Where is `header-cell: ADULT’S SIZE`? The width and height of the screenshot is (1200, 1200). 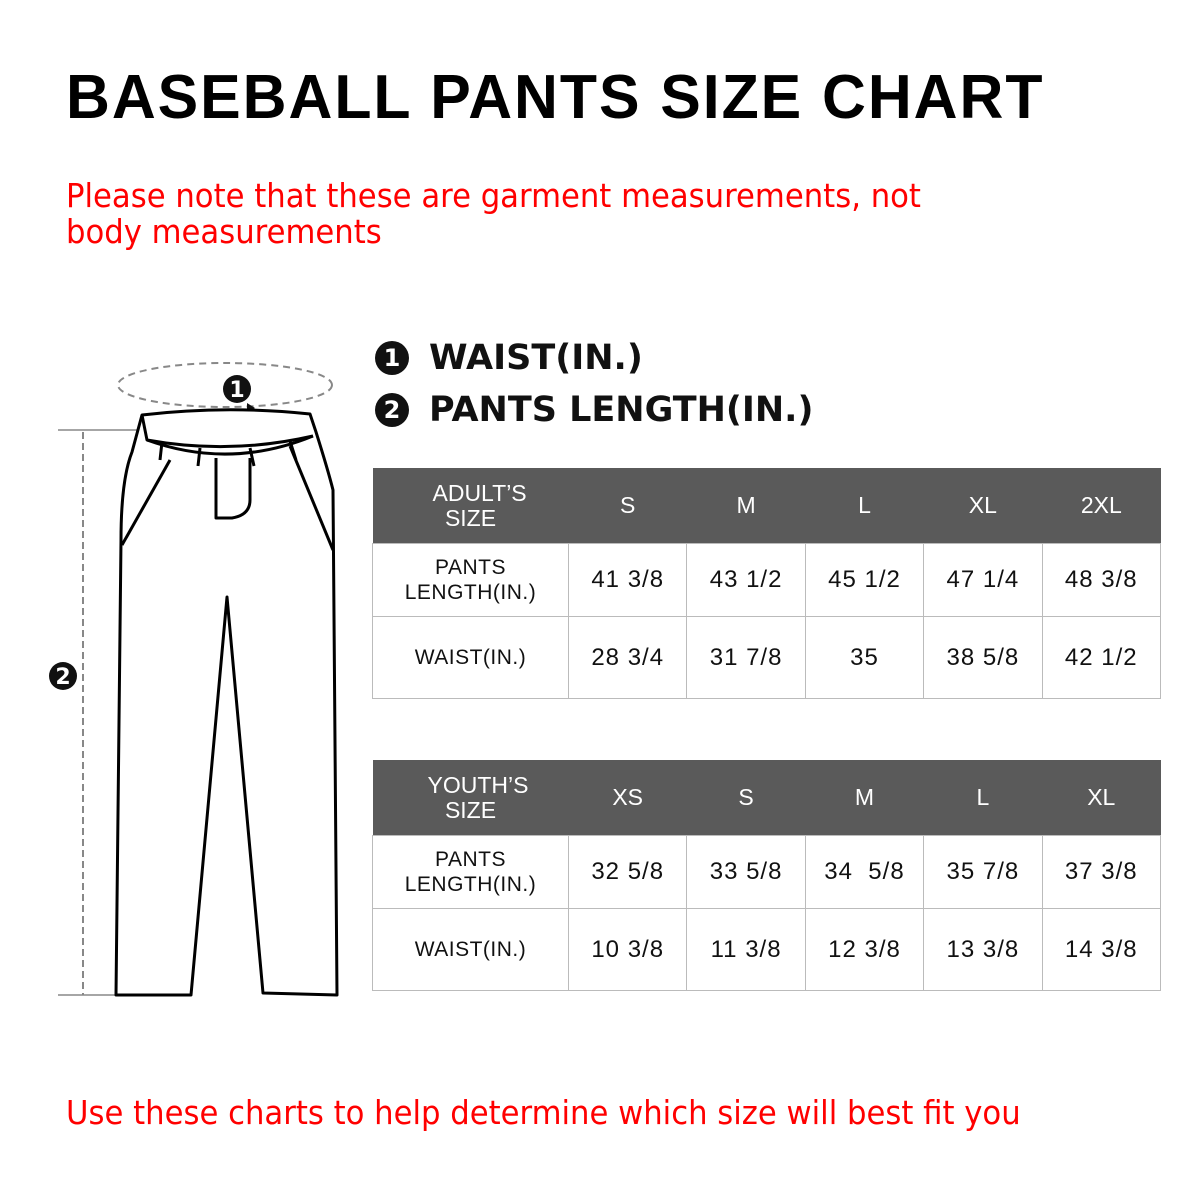
header-cell: ADULT’S SIZE is located at coordinates (470, 506).